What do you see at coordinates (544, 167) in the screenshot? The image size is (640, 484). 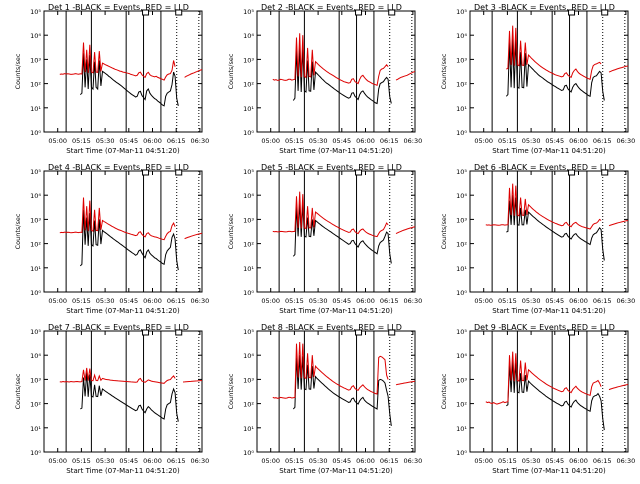 I see `panel-title: Det 6 -BLACK = Events, RED = LLD` at bounding box center [544, 167].